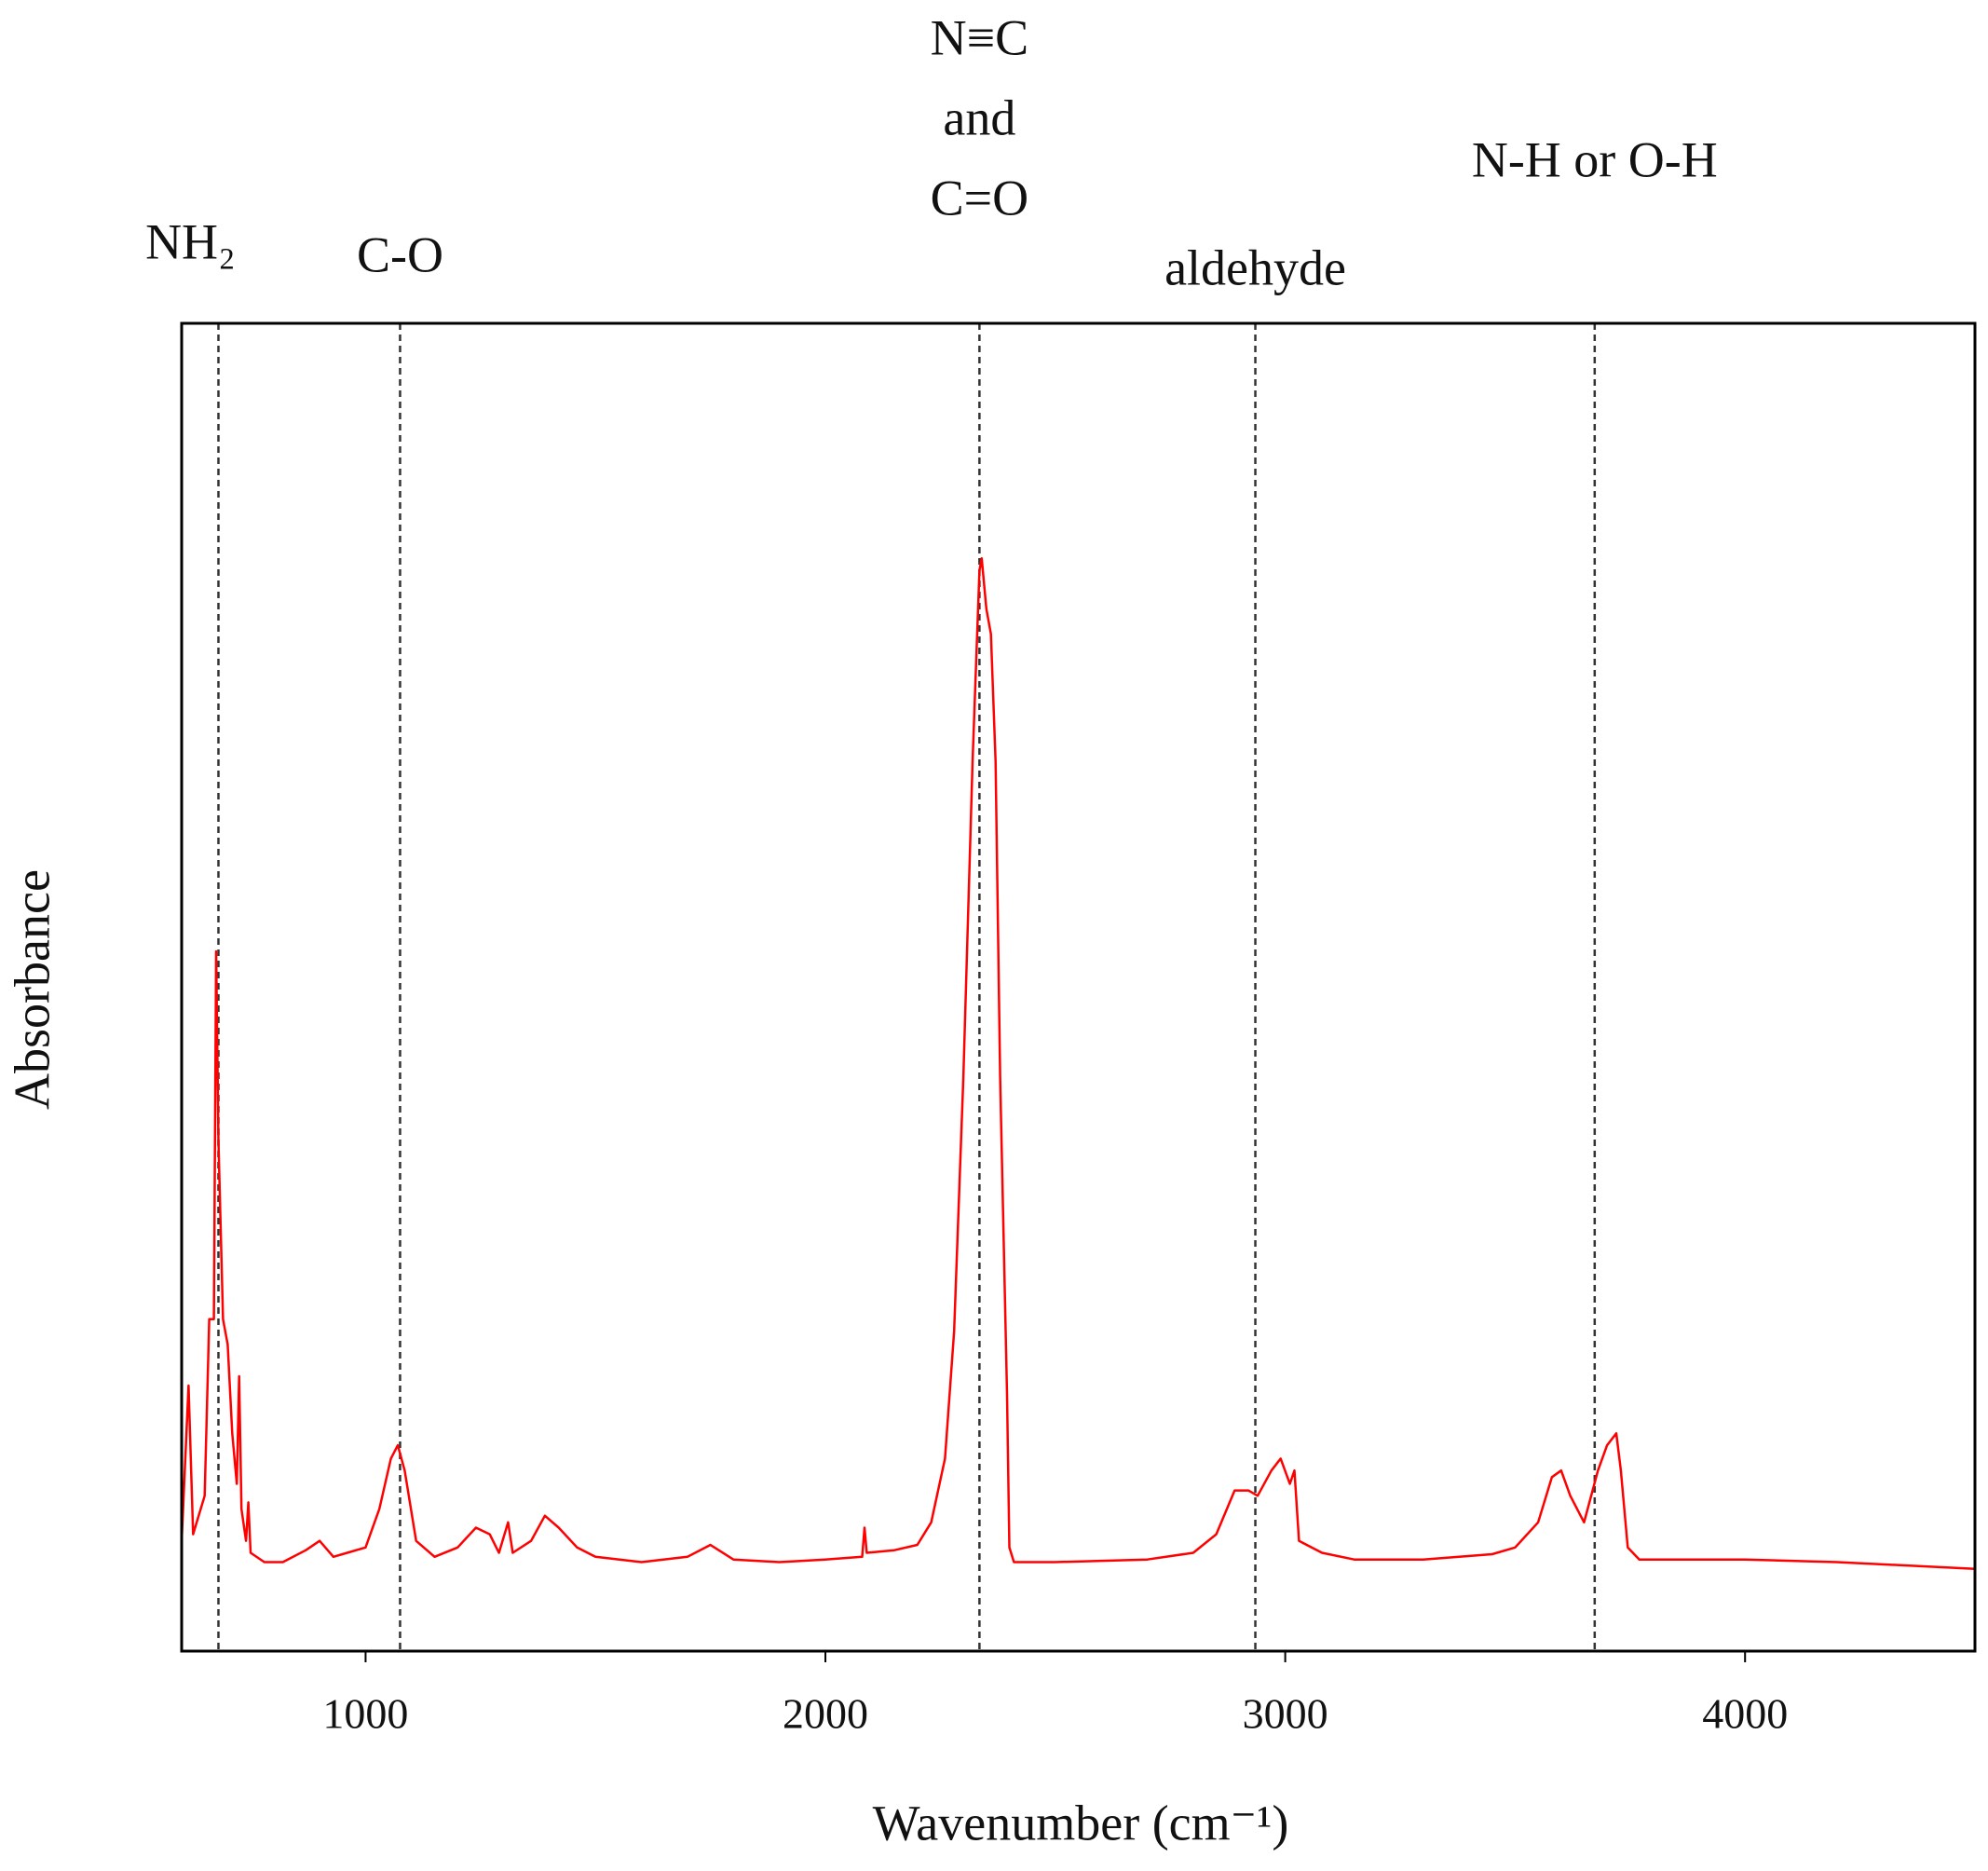 This screenshot has width=1988, height=1871. Describe the element at coordinates (980, 37) in the screenshot. I see `annotation-label: N≡C` at that location.